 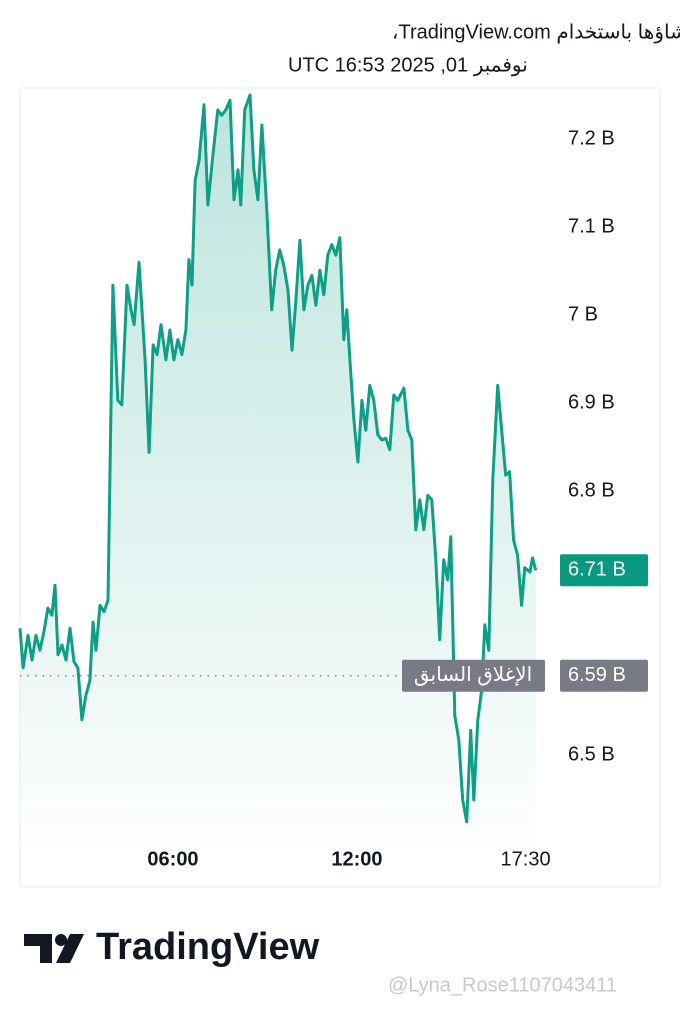 What do you see at coordinates (597, 569) in the screenshot?
I see `last-price-label: 6.71 B` at bounding box center [597, 569].